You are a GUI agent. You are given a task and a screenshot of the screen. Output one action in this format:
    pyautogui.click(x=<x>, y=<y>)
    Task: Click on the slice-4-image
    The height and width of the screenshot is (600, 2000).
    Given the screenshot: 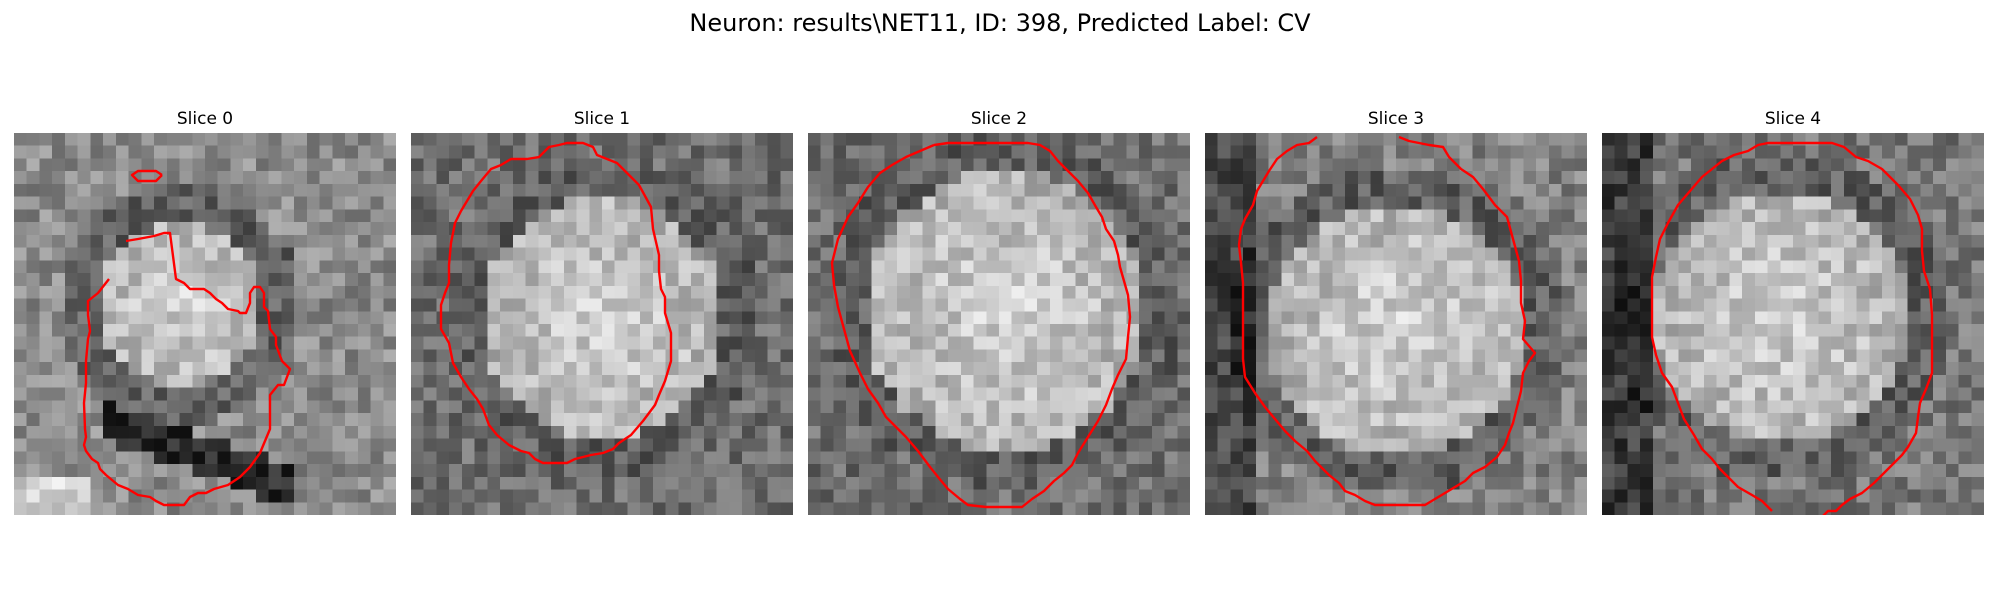 What is the action you would take?
    pyautogui.click(x=1793, y=324)
    